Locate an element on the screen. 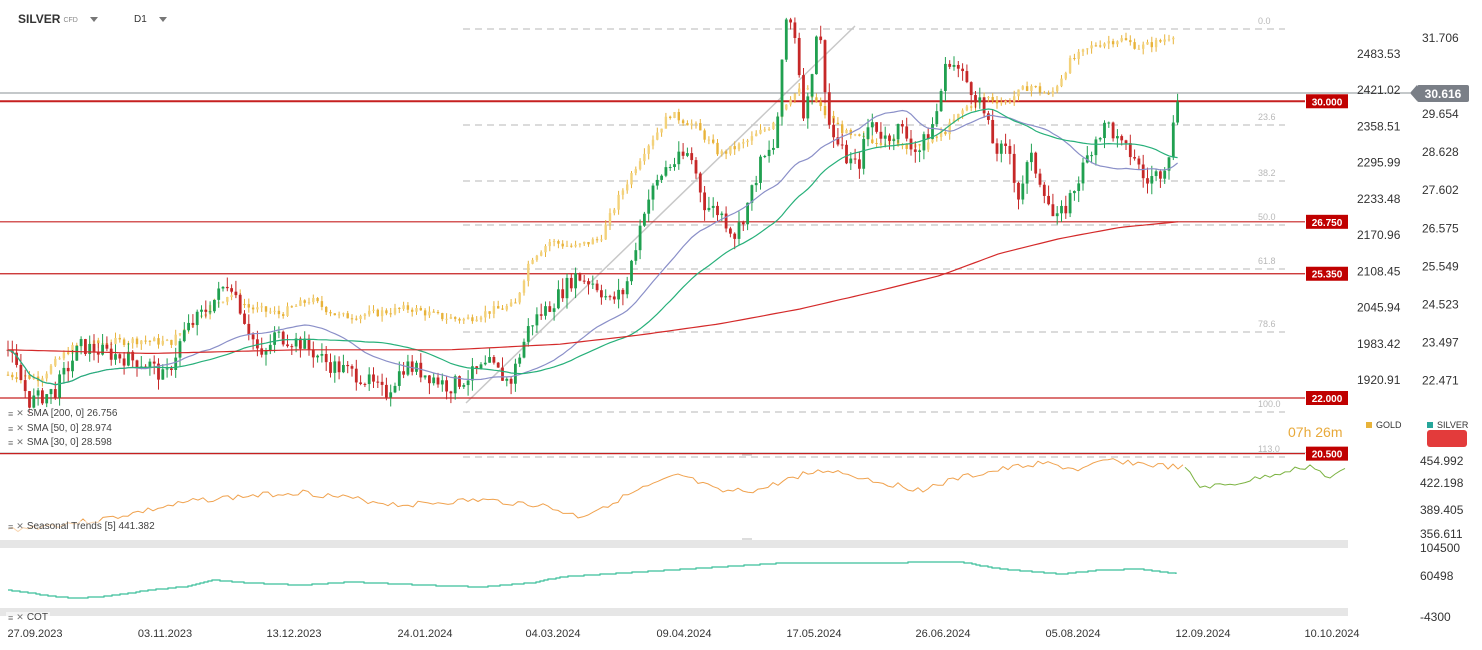 The height and width of the screenshot is (650, 1482). legend-silver: SILVER is located at coordinates (1447, 425).